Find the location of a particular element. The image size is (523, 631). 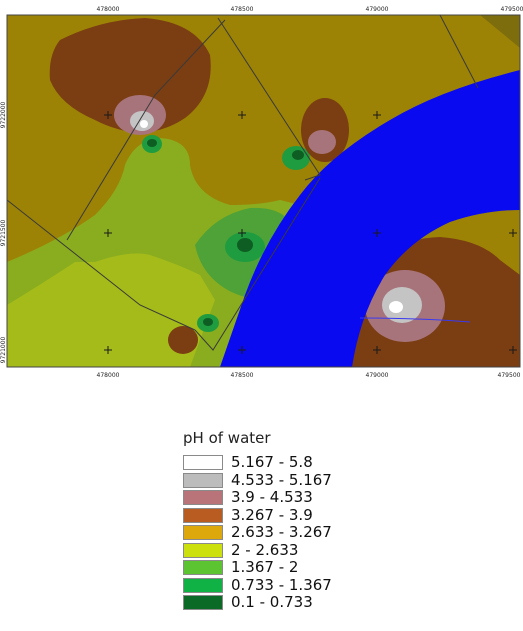

dark-green-spot-north is located at coordinates (298, 155).